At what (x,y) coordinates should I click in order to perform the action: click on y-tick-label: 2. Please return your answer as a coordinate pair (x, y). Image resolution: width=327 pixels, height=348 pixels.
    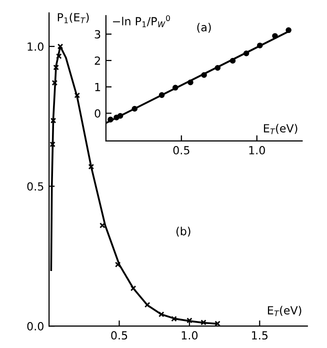
    Looking at the image, I should click on (97, 60).